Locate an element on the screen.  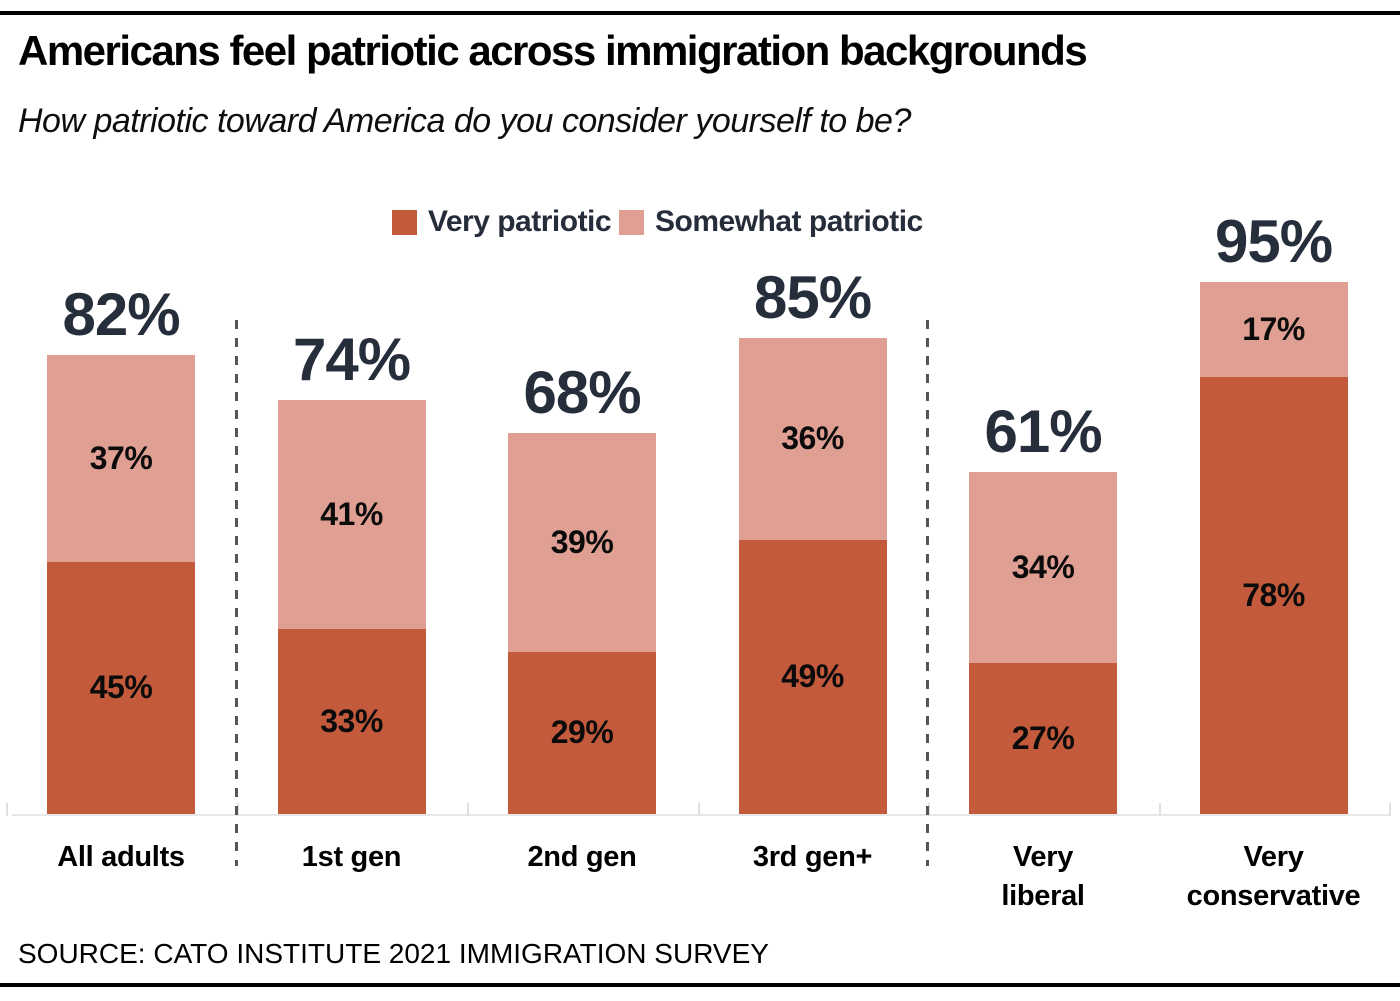
total-label-all-adults: 82% is located at coordinates (121, 314).